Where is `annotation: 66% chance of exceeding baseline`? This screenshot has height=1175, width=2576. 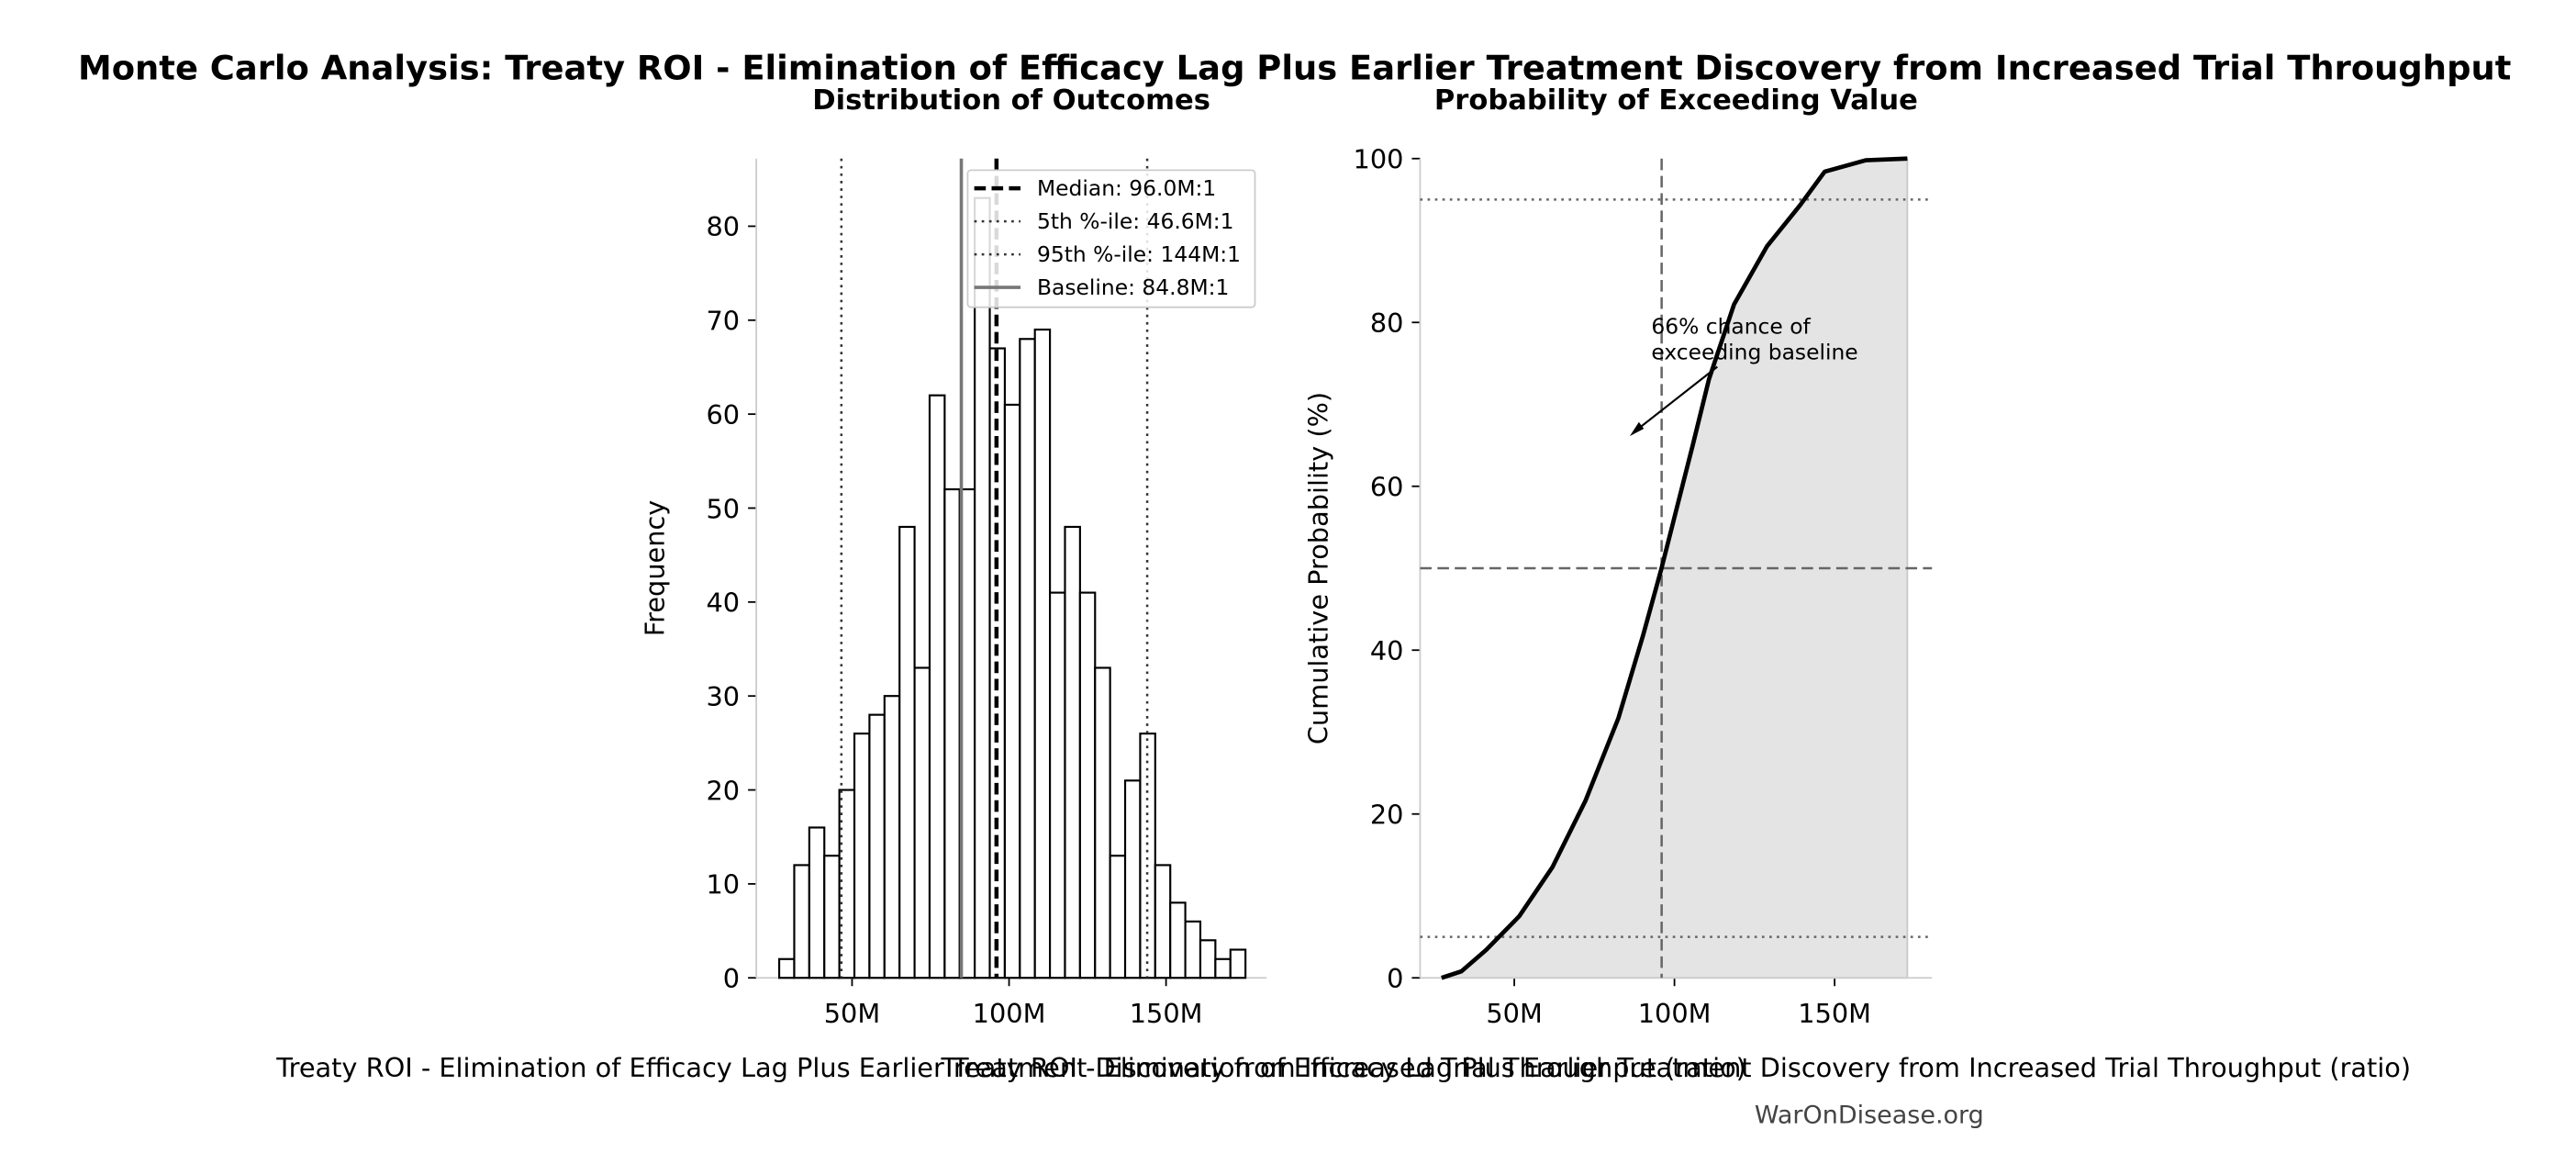 annotation: 66% chance of exceeding baseline is located at coordinates (1754, 338).